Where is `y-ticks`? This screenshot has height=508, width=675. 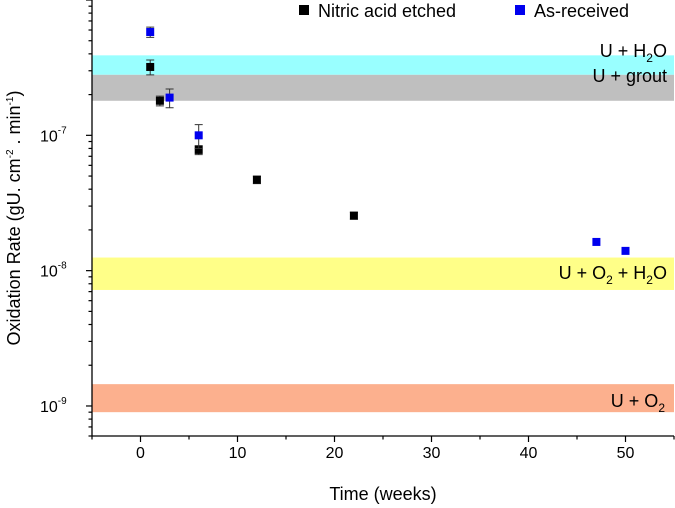 y-ticks is located at coordinates (89, 218).